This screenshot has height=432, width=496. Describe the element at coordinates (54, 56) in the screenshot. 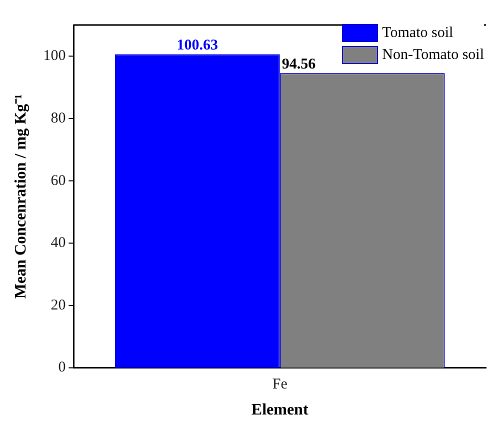

I see `y-tick-label: 100` at that location.